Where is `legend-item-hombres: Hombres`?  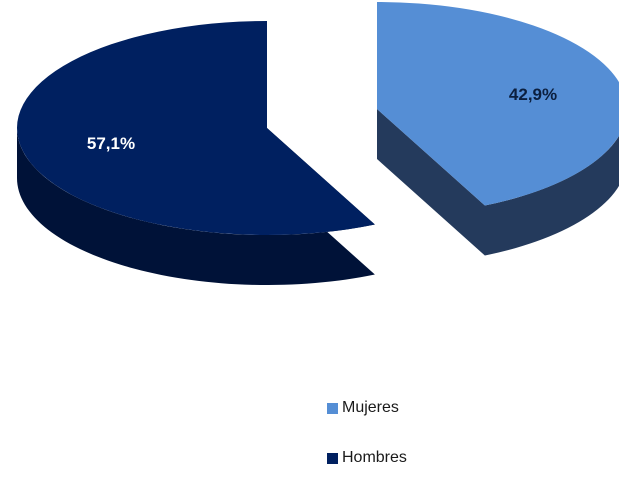 legend-item-hombres: Hombres is located at coordinates (367, 458).